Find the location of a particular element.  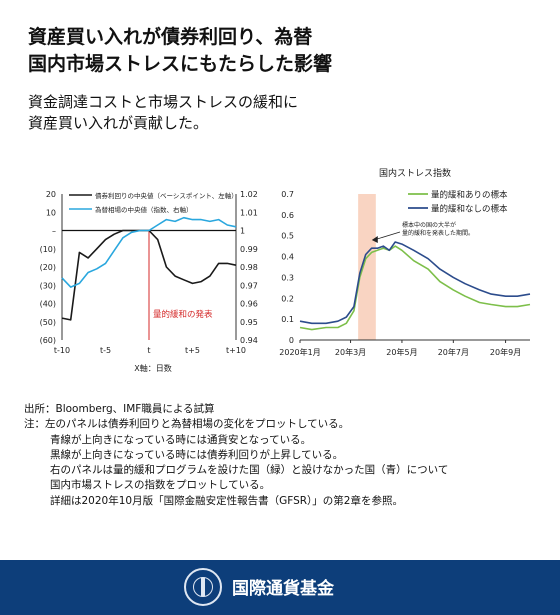

y-tick-label: 0.1 is located at coordinates (287, 319).